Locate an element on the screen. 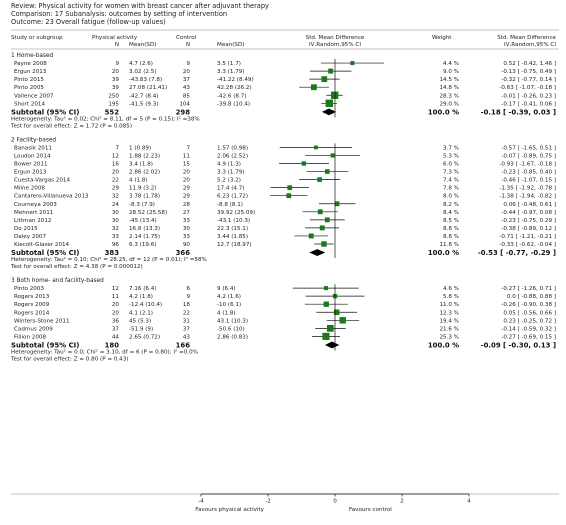 The width and height of the screenshot is (566, 525). x-tick-label: 2 is located at coordinates (402, 502).